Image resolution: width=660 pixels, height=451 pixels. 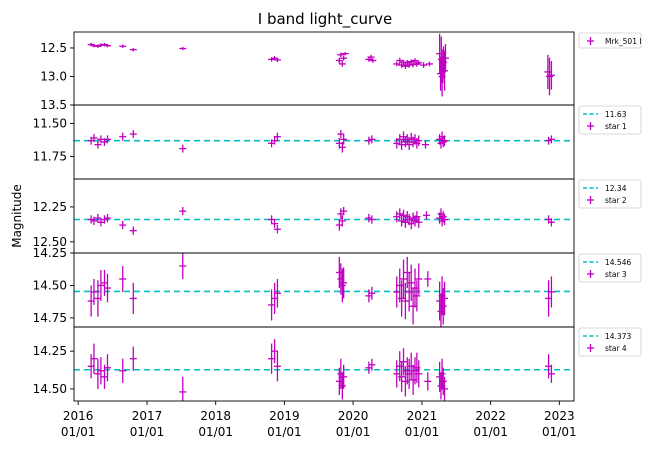 What do you see at coordinates (147, 416) in the screenshot?
I see `x-tick-label-year: 2017` at bounding box center [147, 416].